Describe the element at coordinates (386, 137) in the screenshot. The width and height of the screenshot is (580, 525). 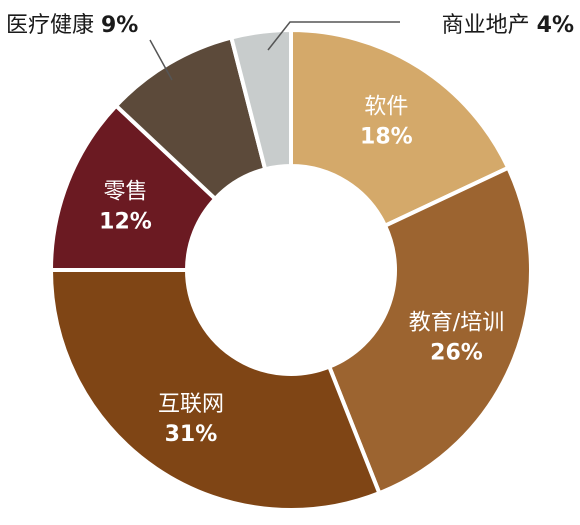
I see `slice-value-0: 18%` at that location.